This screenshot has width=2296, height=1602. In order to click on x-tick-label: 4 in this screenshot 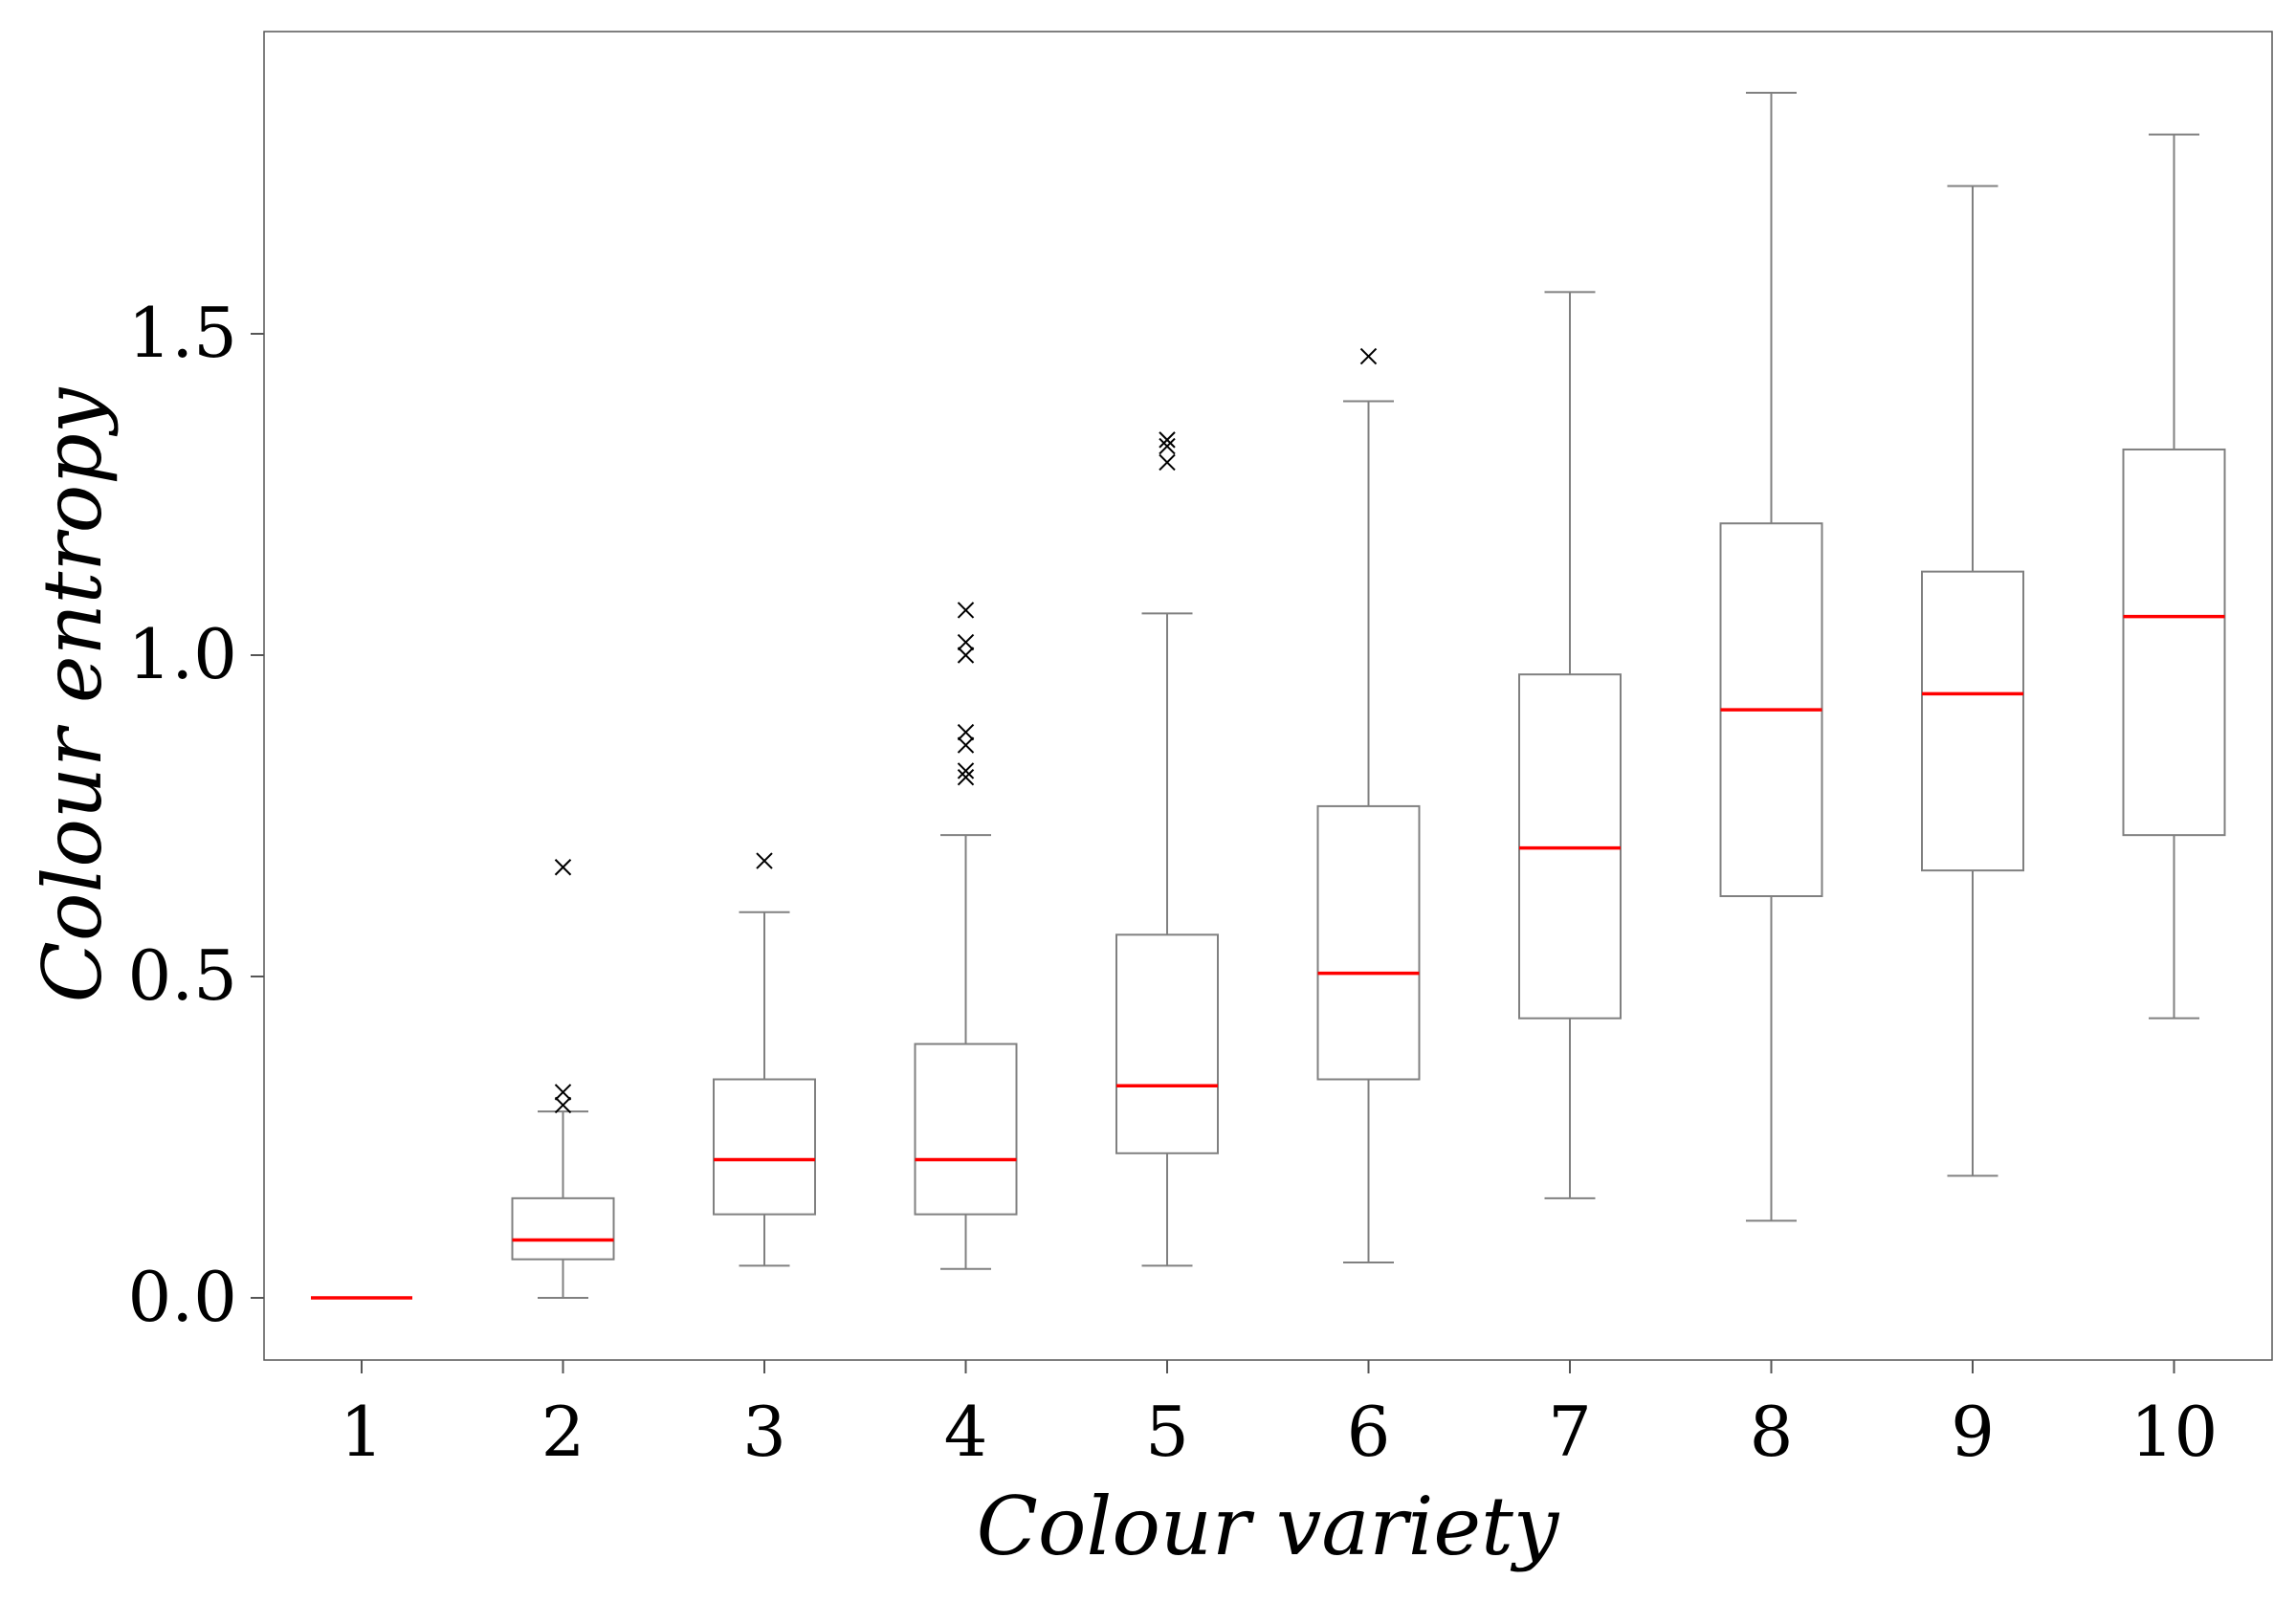, I will do `click(966, 1432)`.